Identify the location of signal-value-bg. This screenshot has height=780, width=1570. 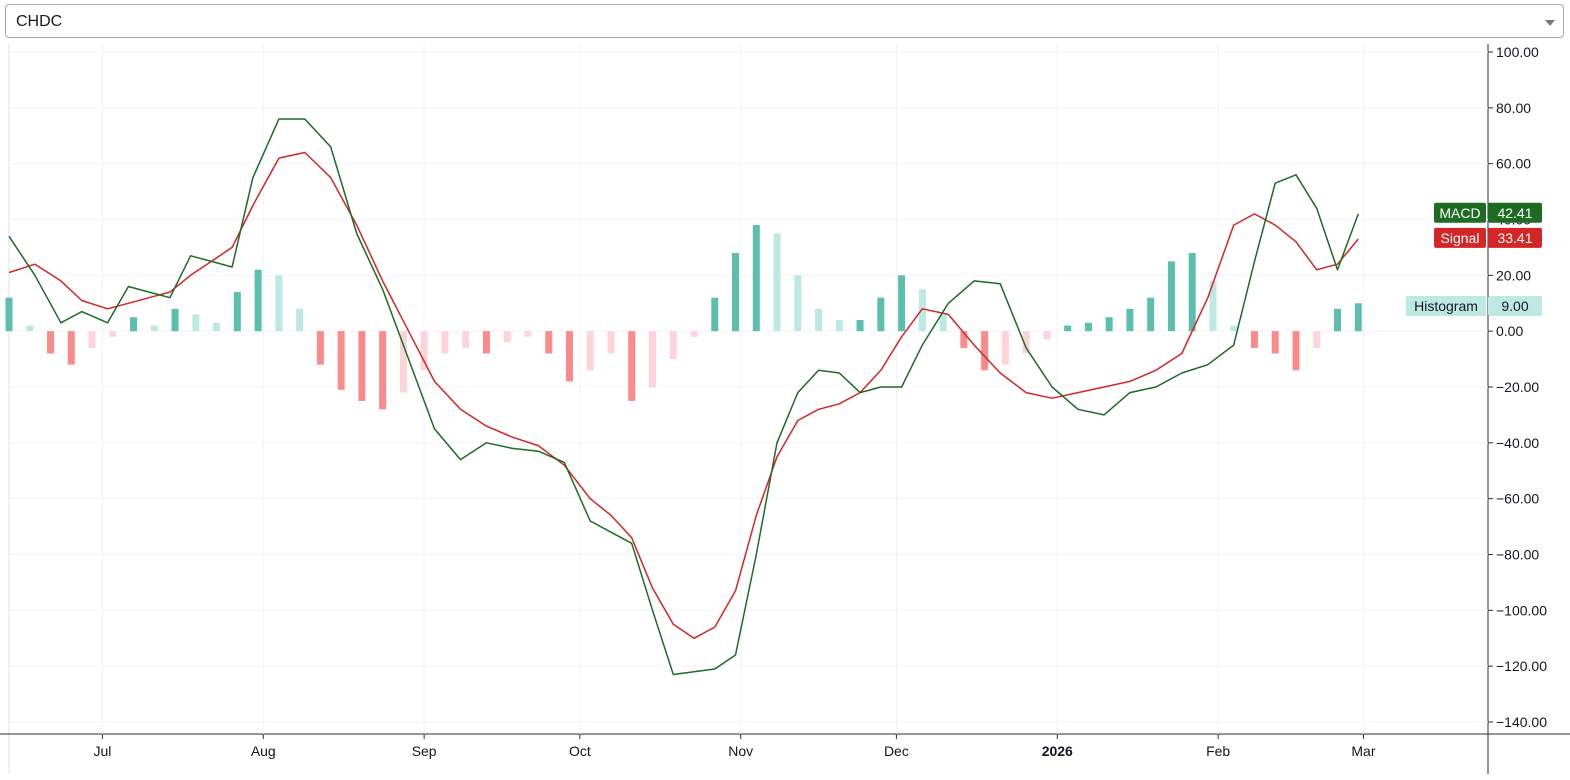
(1515, 237).